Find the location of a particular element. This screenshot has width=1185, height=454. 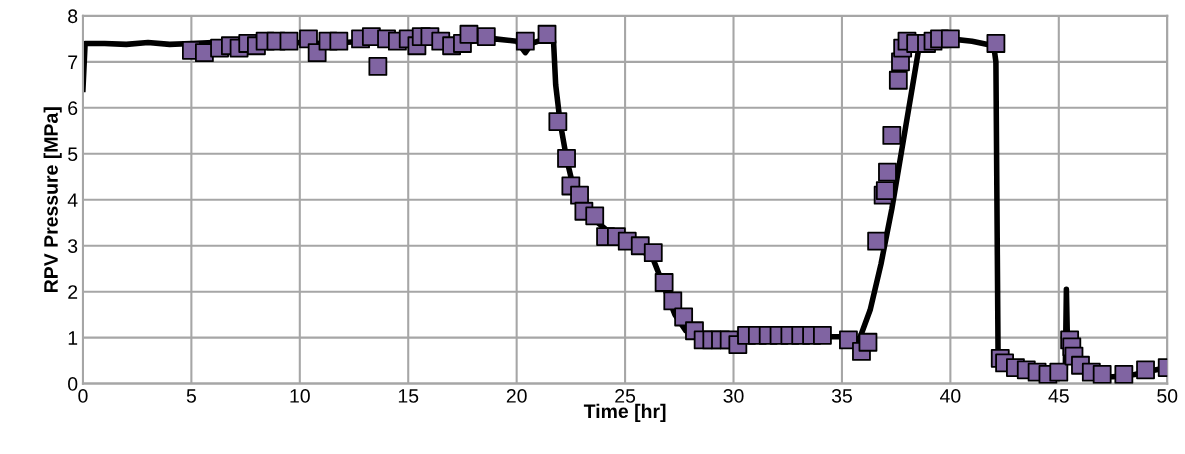

y-tick-label: 5 is located at coordinates (73, 154).